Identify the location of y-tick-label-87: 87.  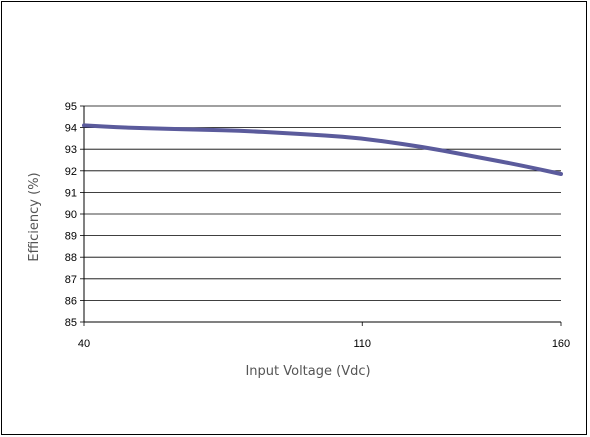
(71, 280).